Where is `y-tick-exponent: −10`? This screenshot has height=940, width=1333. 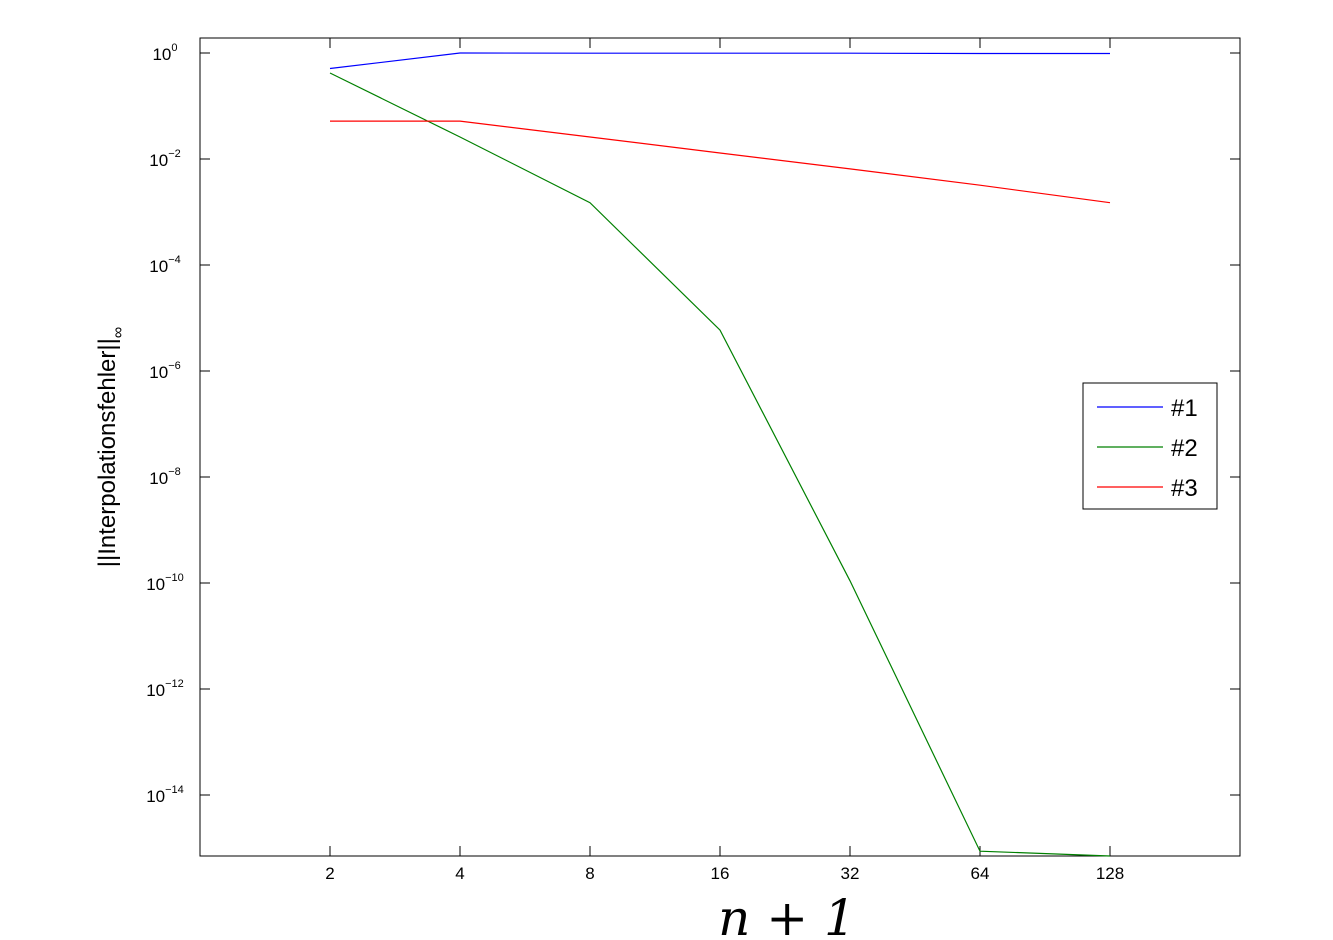 y-tick-exponent: −10 is located at coordinates (174, 578).